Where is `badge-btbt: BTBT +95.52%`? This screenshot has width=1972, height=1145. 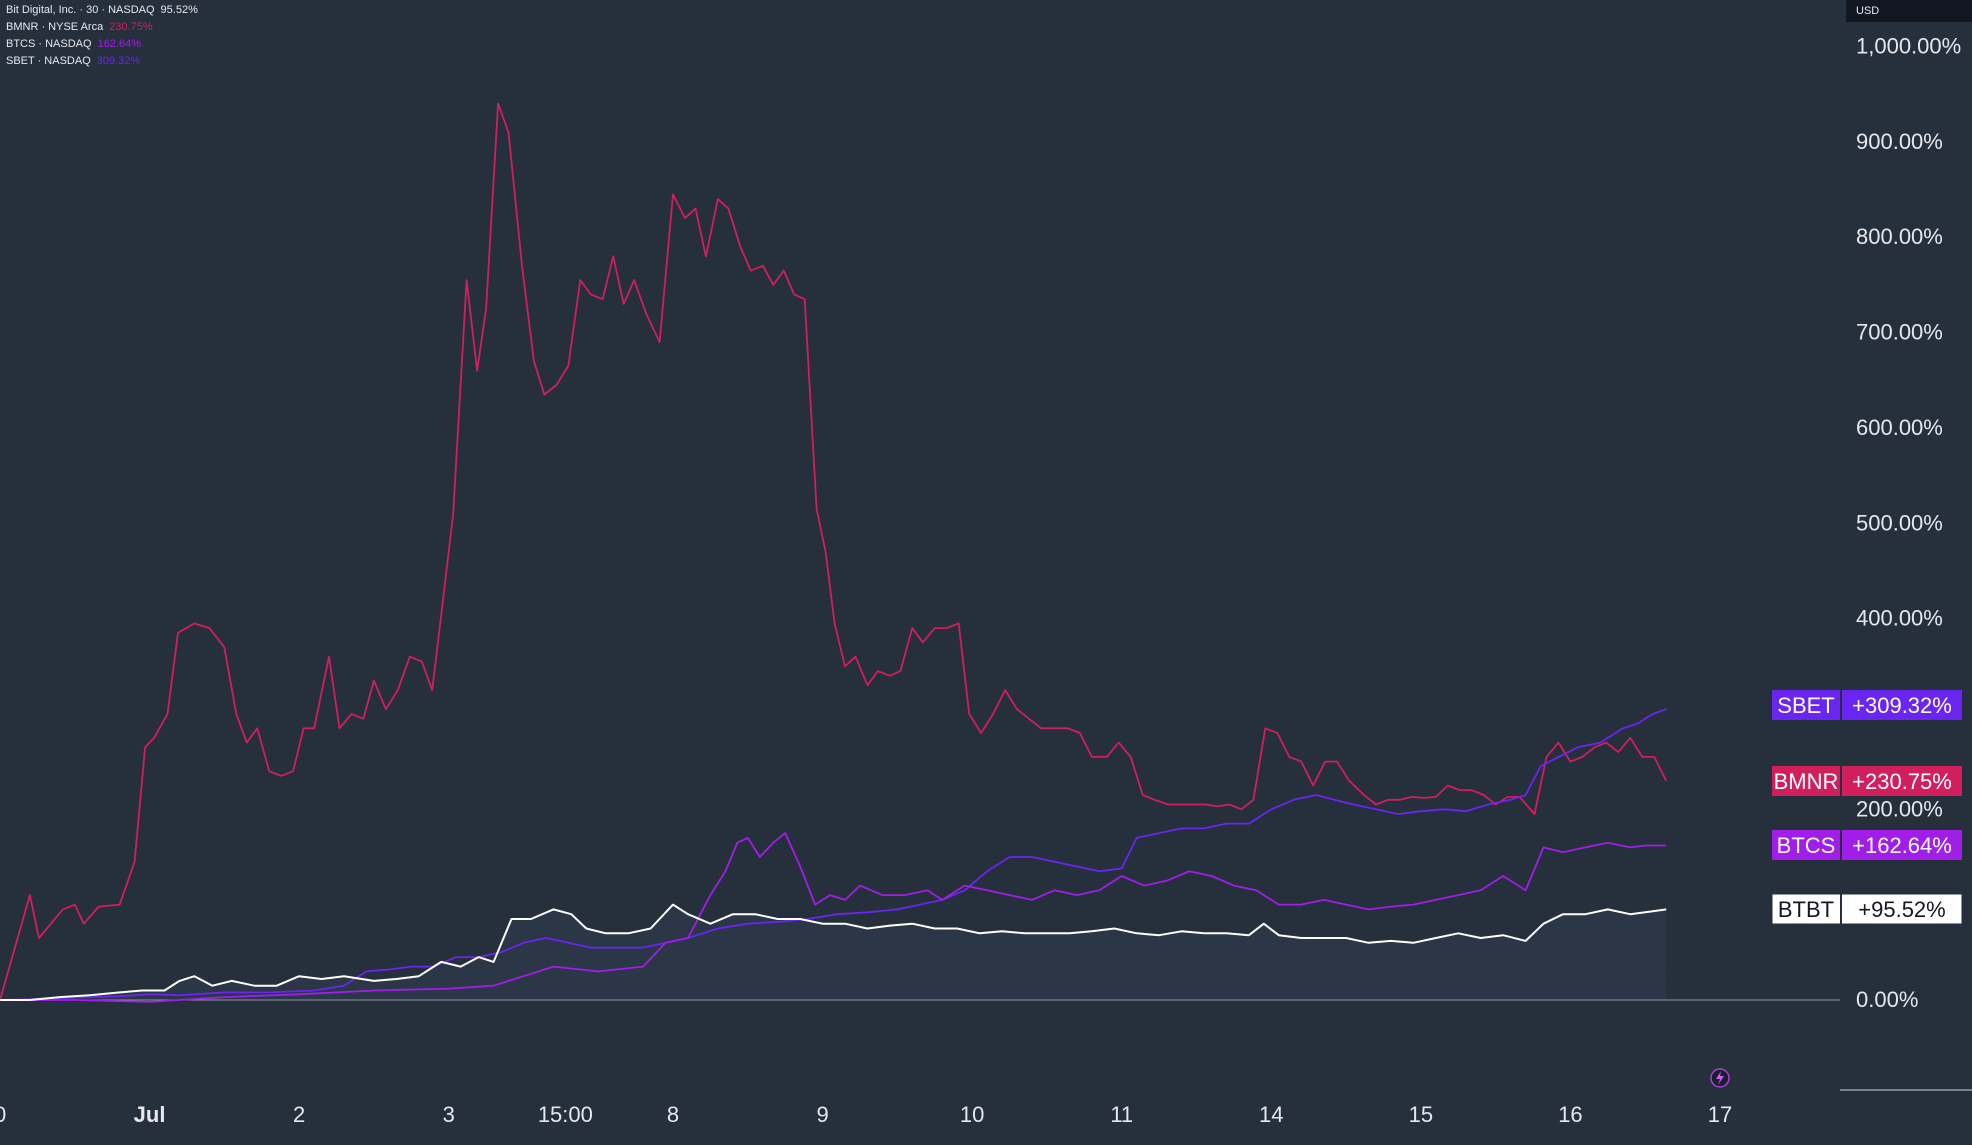
badge-btbt: BTBT +95.52% is located at coordinates (1867, 909).